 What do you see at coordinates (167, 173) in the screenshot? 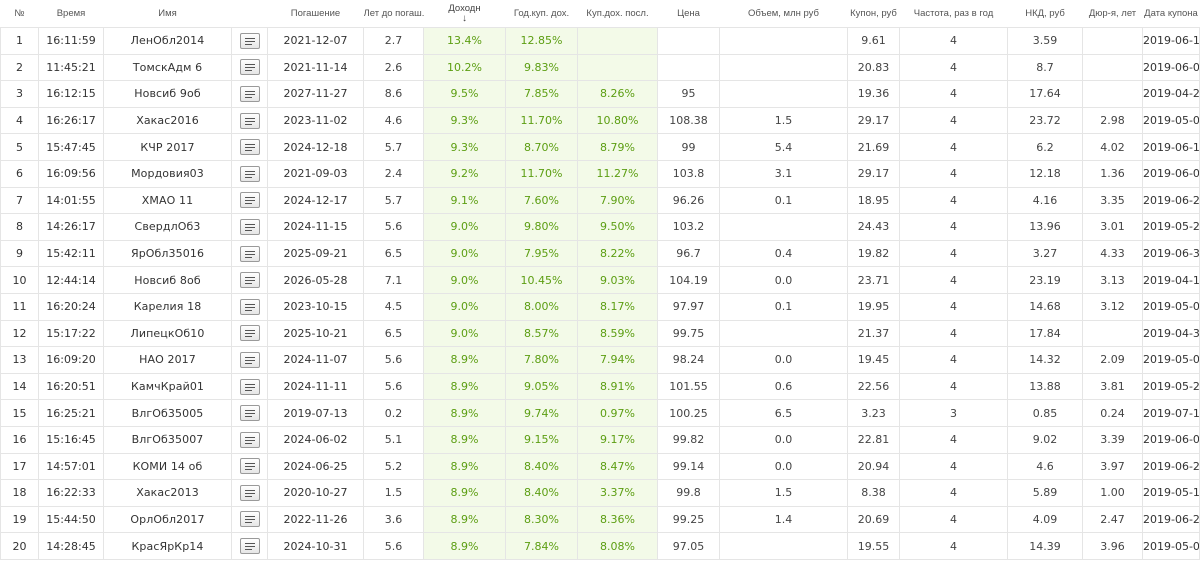
I see `cell-name: Мордовия03` at bounding box center [167, 173].